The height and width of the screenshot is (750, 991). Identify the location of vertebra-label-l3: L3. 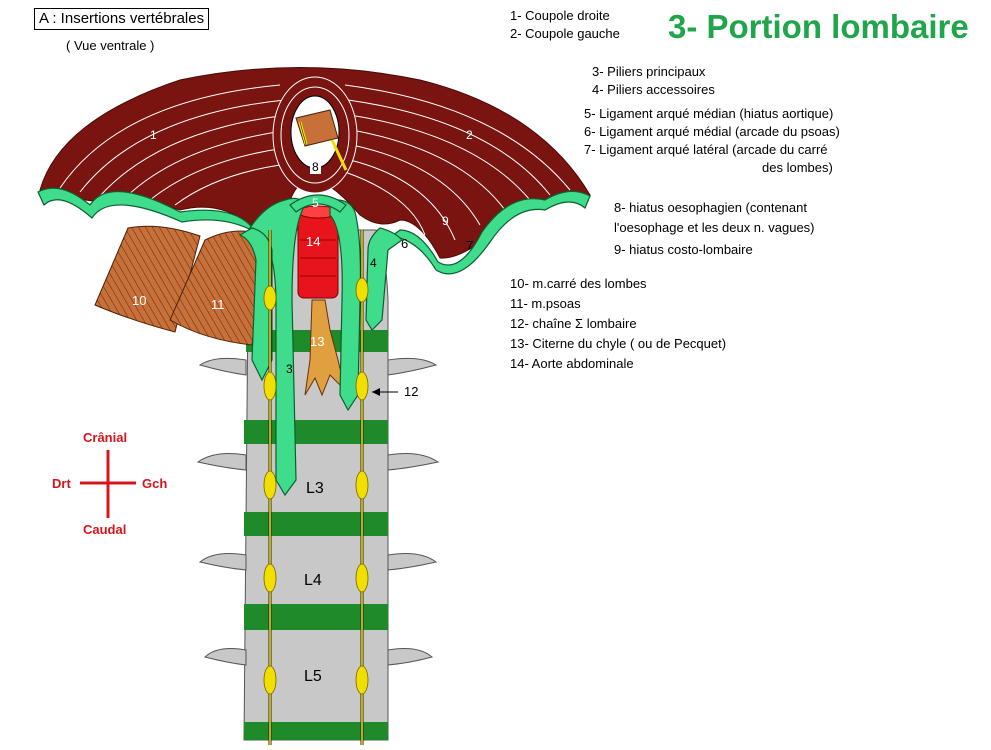
(315, 488).